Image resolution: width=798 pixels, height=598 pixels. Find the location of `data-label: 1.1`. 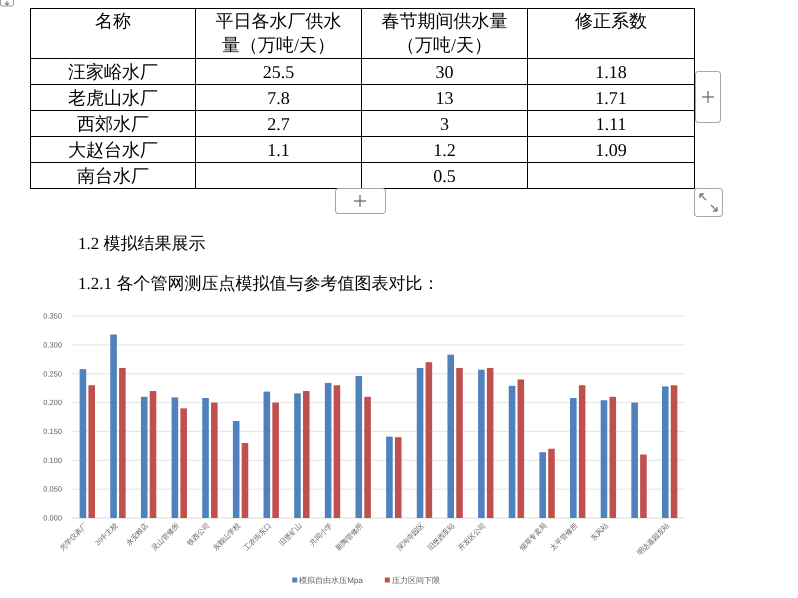

data-label: 1.1 is located at coordinates (279, 149).